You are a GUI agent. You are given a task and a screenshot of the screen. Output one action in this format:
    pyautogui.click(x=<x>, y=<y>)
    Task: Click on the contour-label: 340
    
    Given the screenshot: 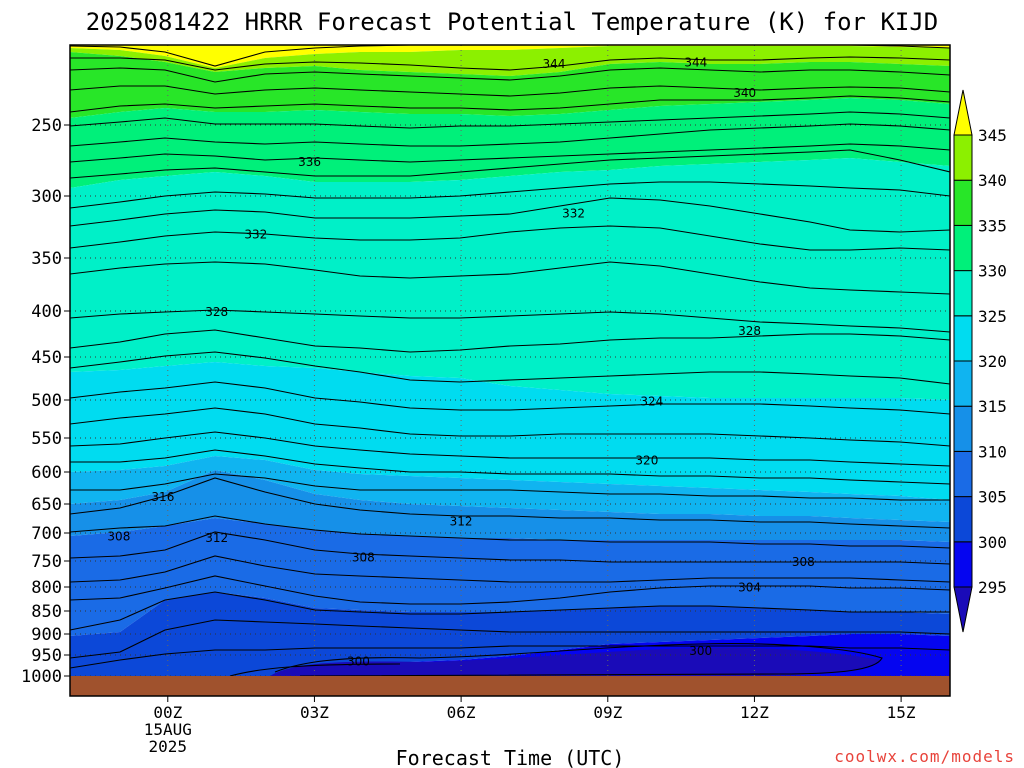 What is the action you would take?
    pyautogui.click(x=744, y=93)
    